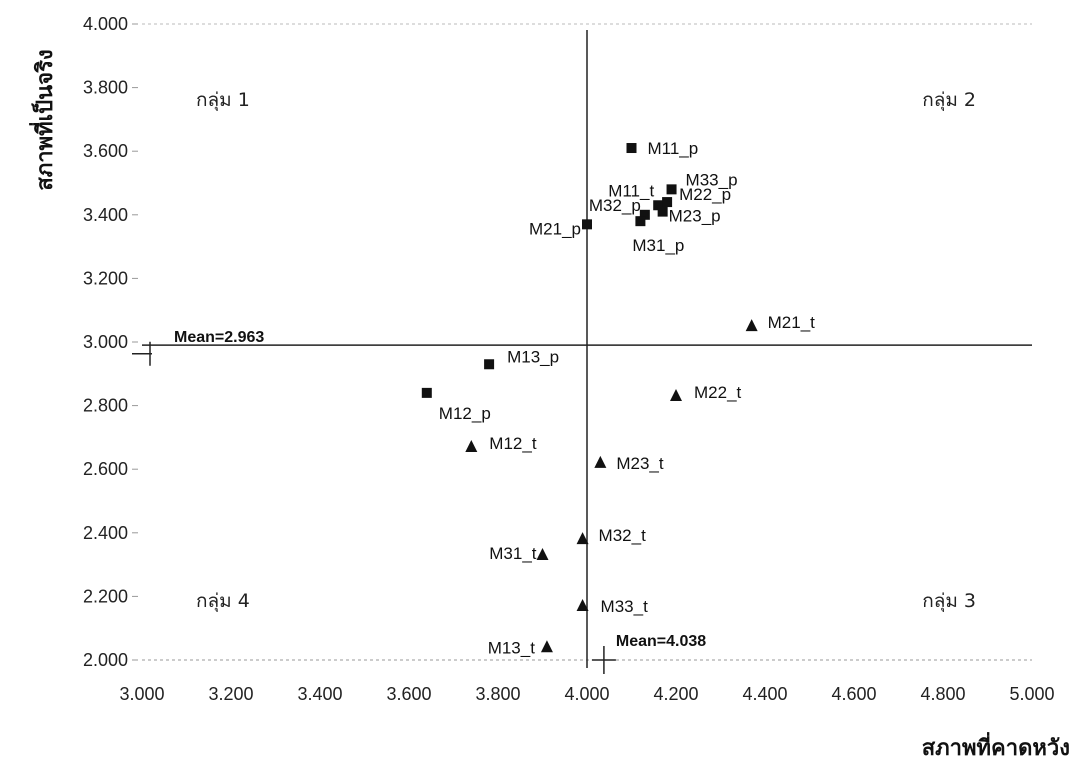  Describe the element at coordinates (513, 443) in the screenshot. I see `point-label: M12_t` at that location.